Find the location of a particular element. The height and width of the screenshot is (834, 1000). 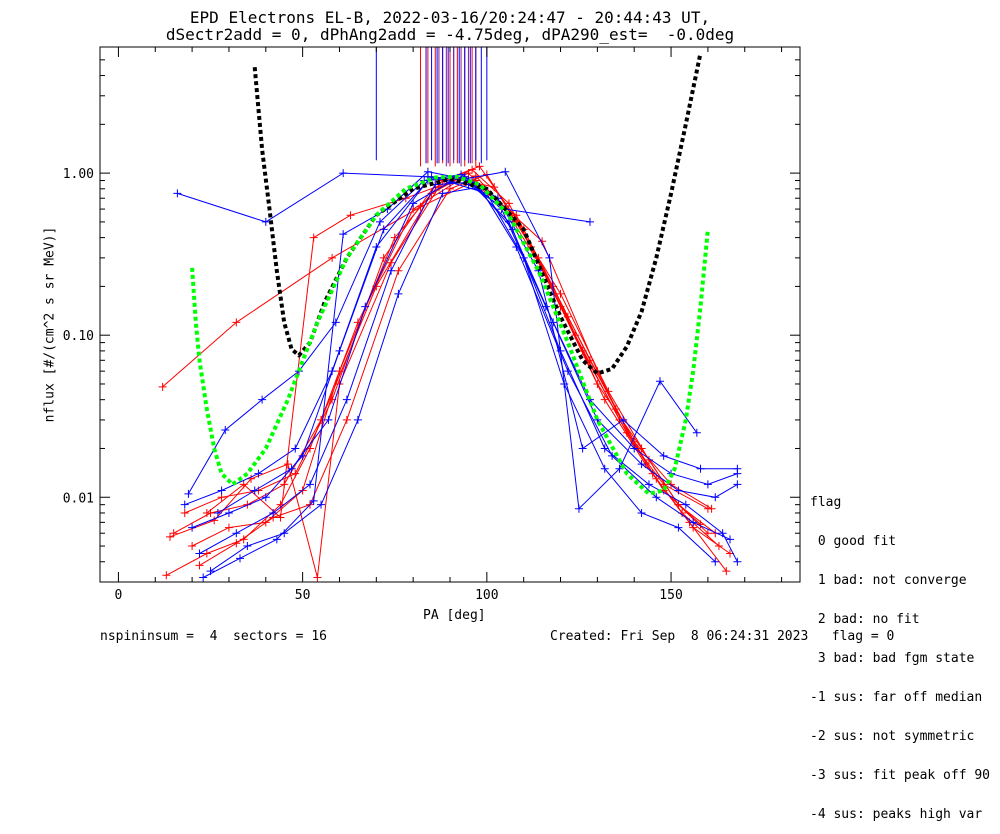

x-axis-label: PA [deg] is located at coordinates (454, 615).